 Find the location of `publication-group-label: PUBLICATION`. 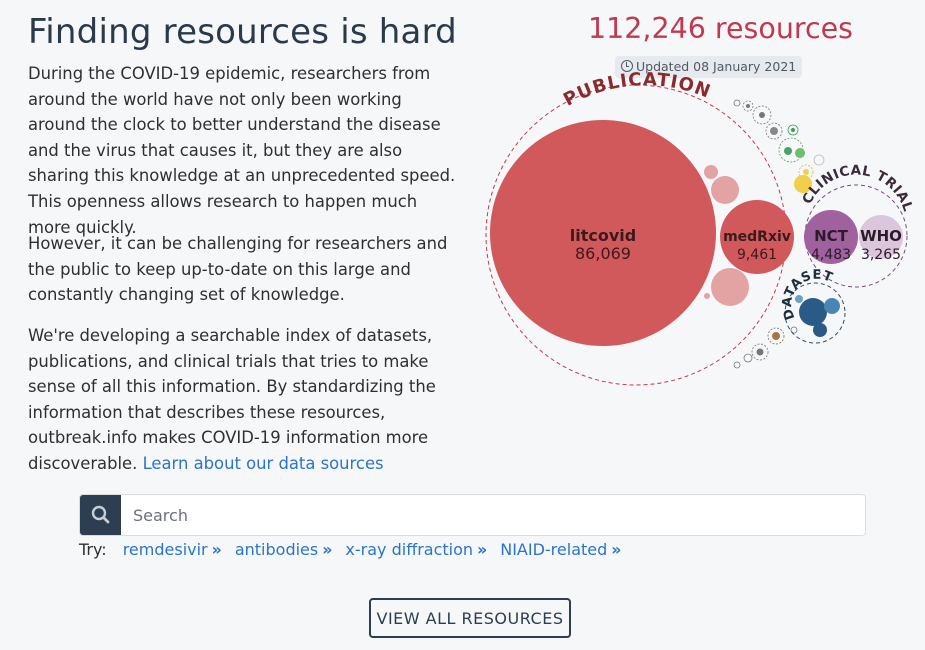

publication-group-label: PUBLICATION is located at coordinates (637, 90).